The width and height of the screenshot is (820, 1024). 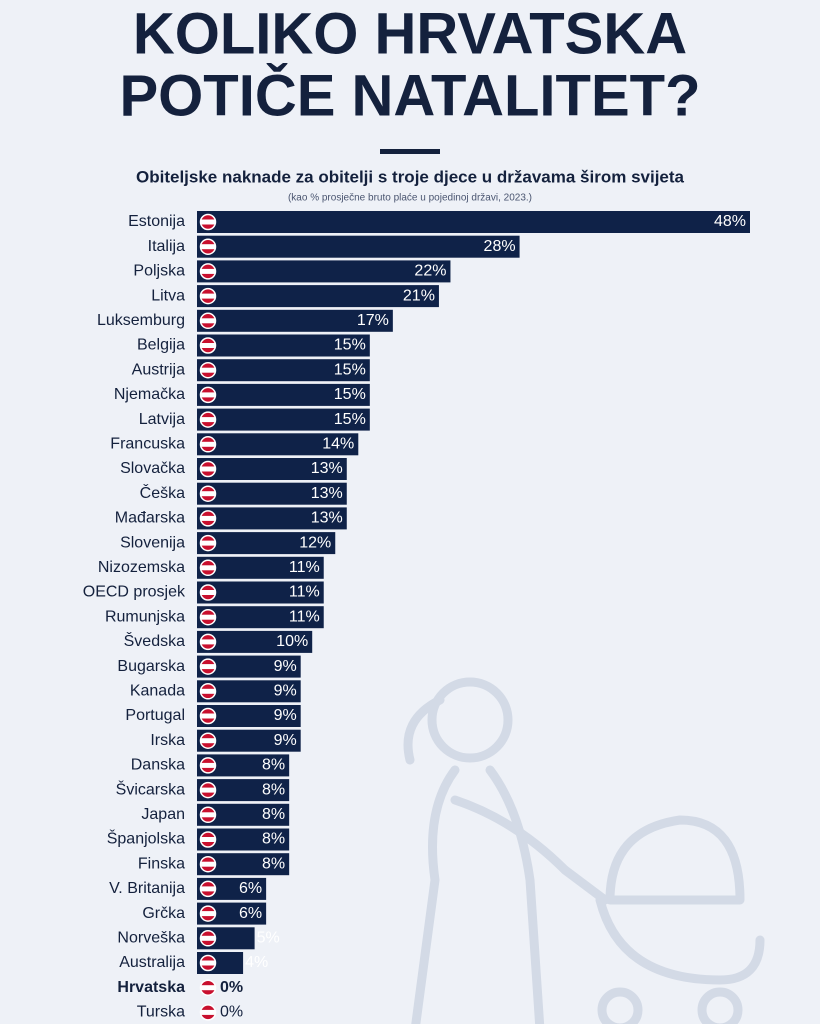 What do you see at coordinates (584, 850) in the screenshot?
I see `mother-stroller-illustration` at bounding box center [584, 850].